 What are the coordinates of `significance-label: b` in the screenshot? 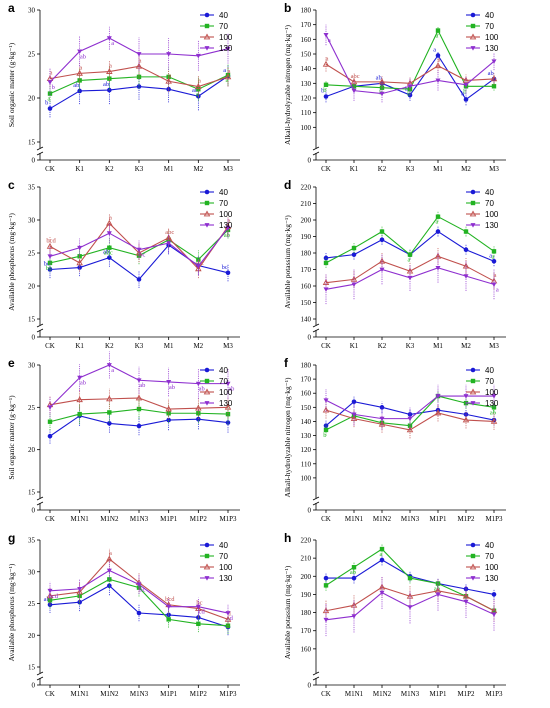 It's located at (46, 103).